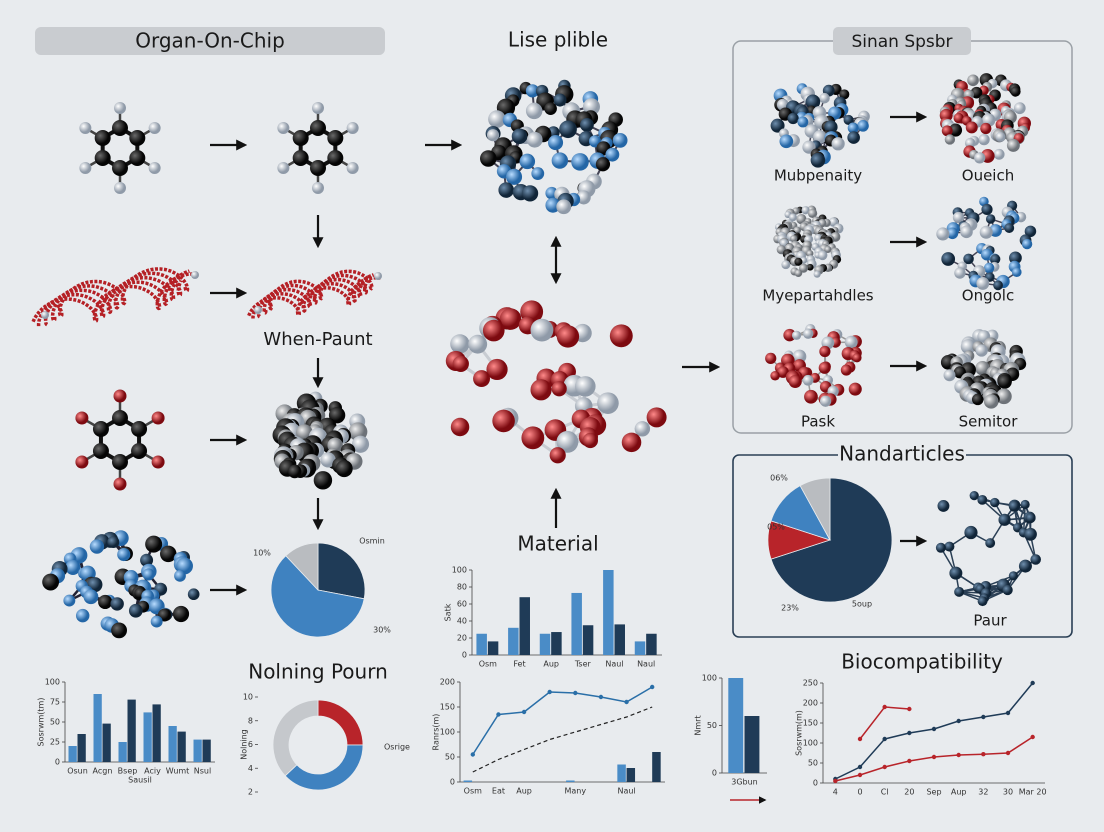 The height and width of the screenshot is (832, 1104). I want to click on x-tick-label: Eat, so click(498, 791).